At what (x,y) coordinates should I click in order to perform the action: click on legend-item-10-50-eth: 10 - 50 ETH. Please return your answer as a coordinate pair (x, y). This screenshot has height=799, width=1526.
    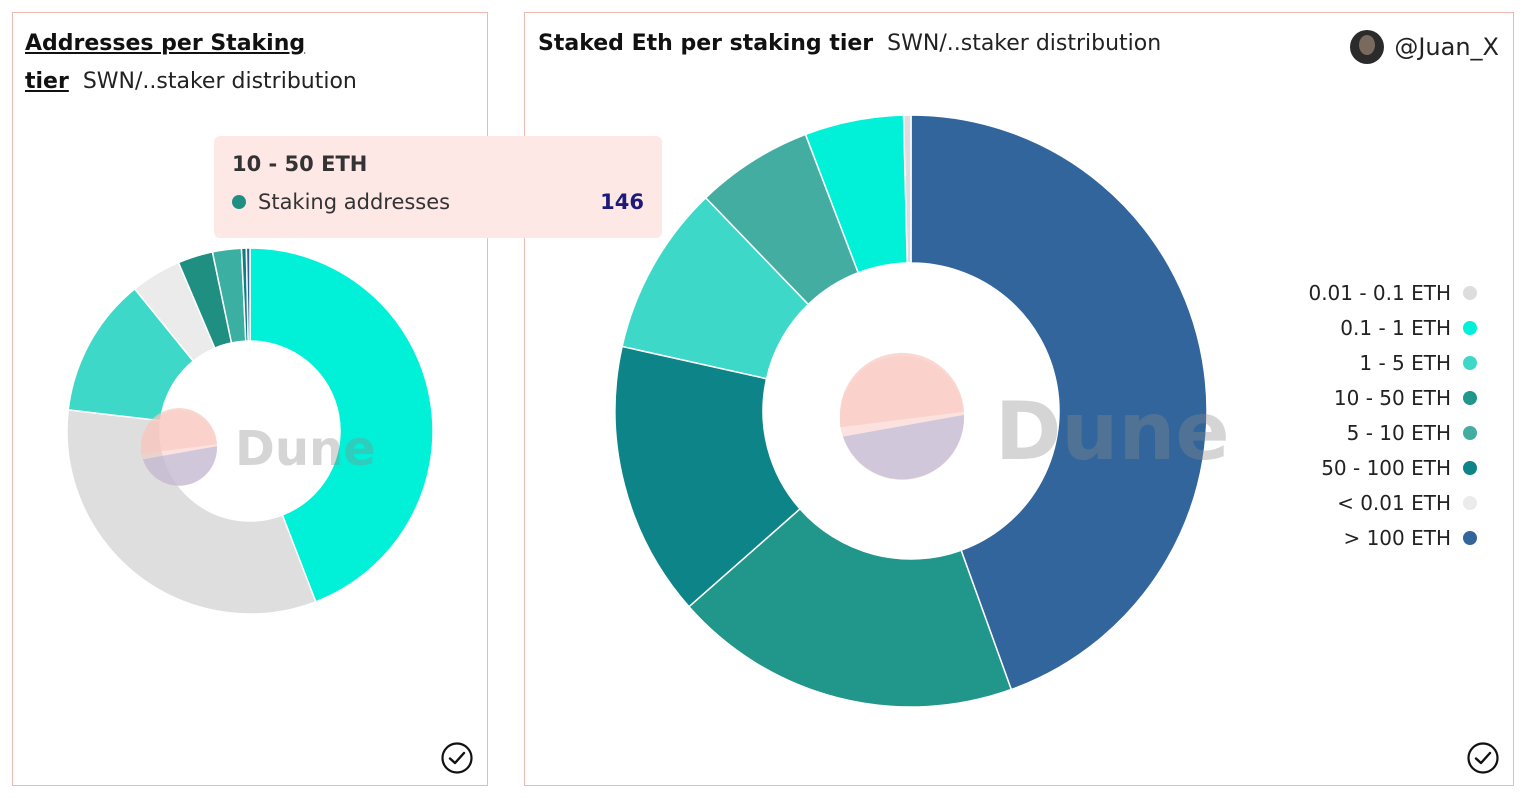
    Looking at the image, I should click on (1392, 397).